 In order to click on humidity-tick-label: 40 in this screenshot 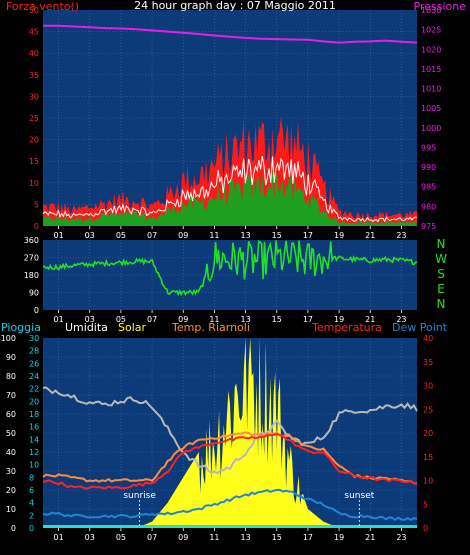, I will do `click(11, 452)`.